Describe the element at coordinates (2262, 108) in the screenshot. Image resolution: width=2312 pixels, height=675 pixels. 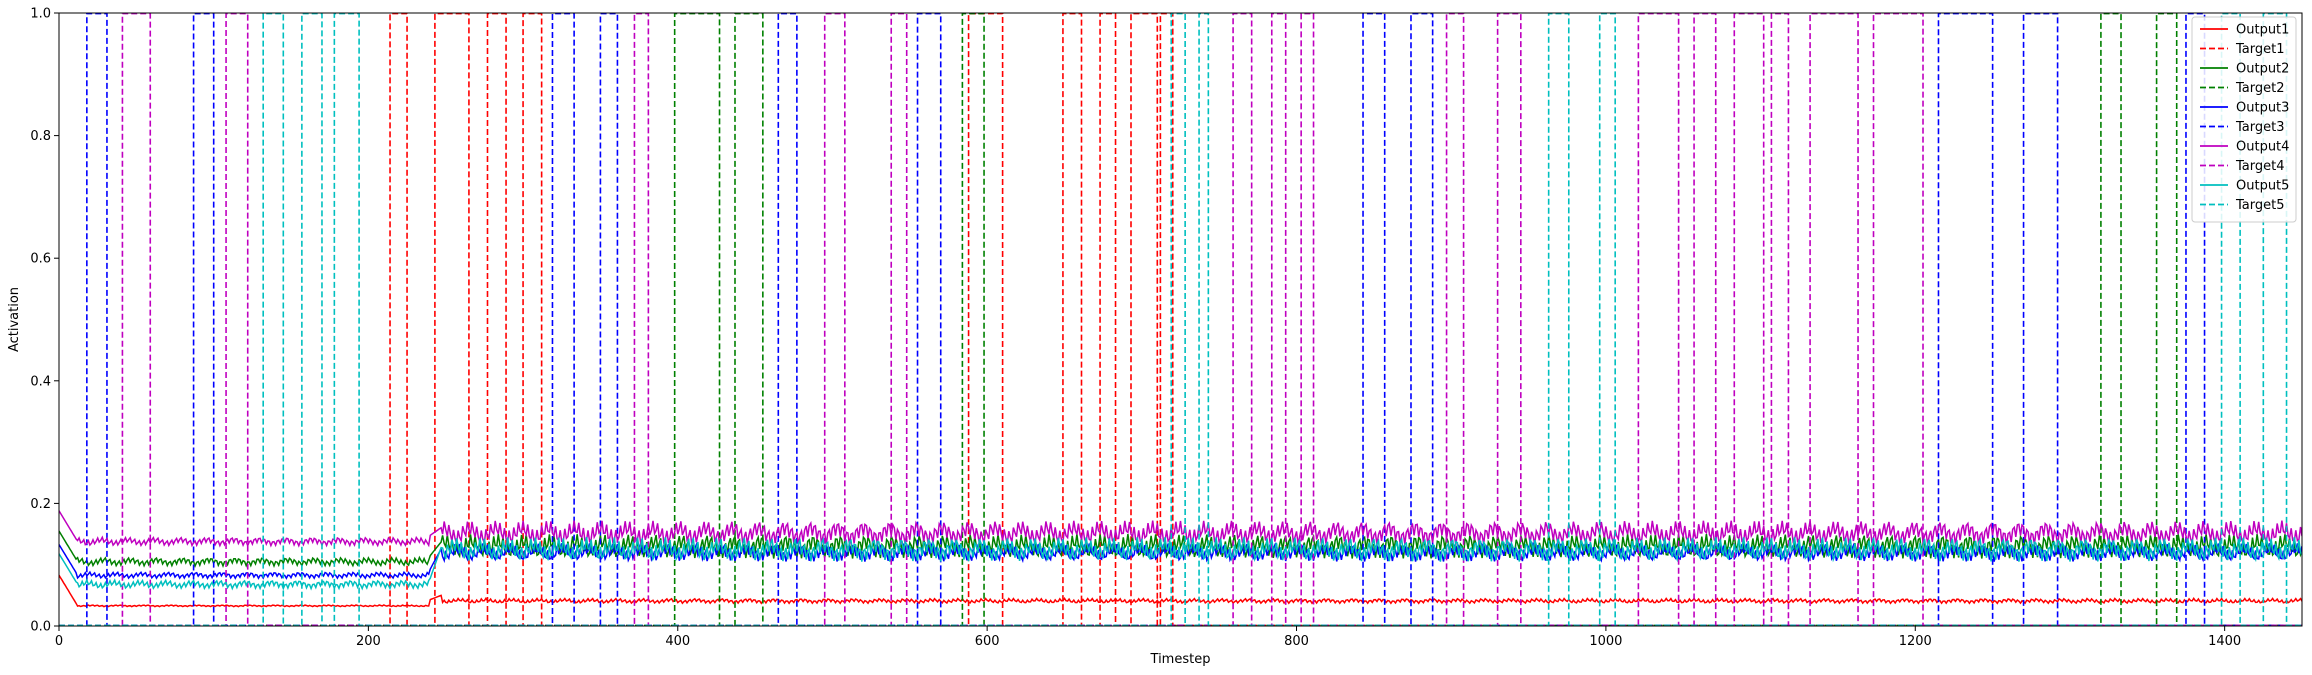
I see `legend-label: Output3` at that location.